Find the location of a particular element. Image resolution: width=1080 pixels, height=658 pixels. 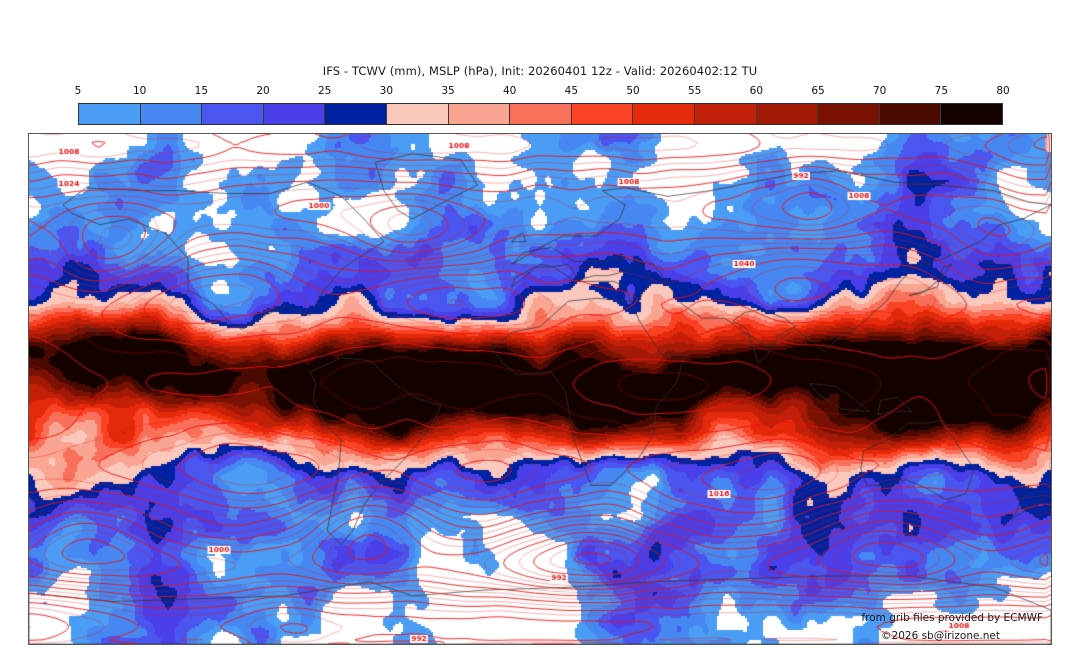

colorbar-tick: 50 is located at coordinates (633, 91).